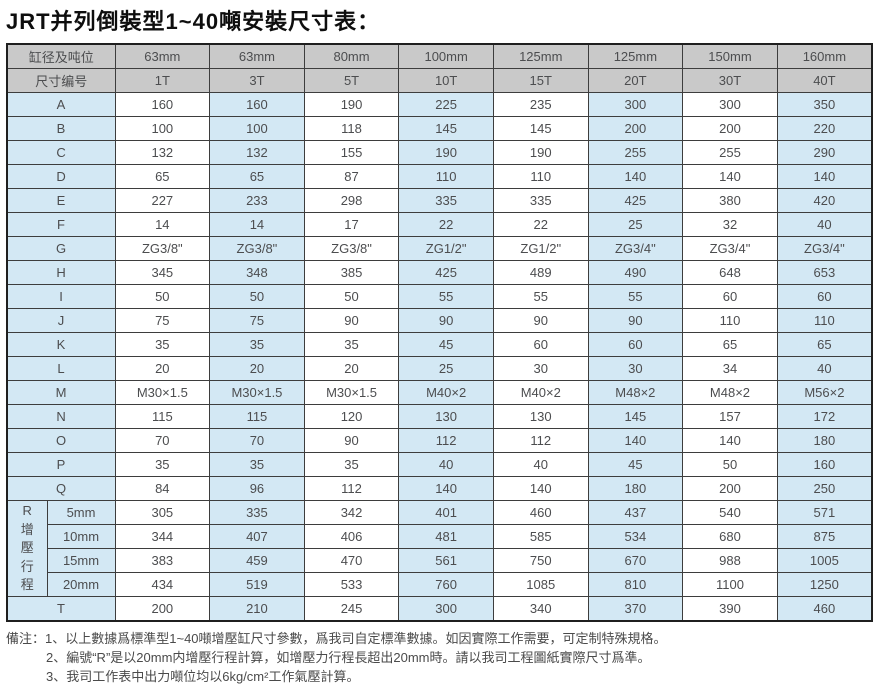 This screenshot has height=686, width=883. Describe the element at coordinates (730, 320) in the screenshot. I see `value-cell: 110` at that location.